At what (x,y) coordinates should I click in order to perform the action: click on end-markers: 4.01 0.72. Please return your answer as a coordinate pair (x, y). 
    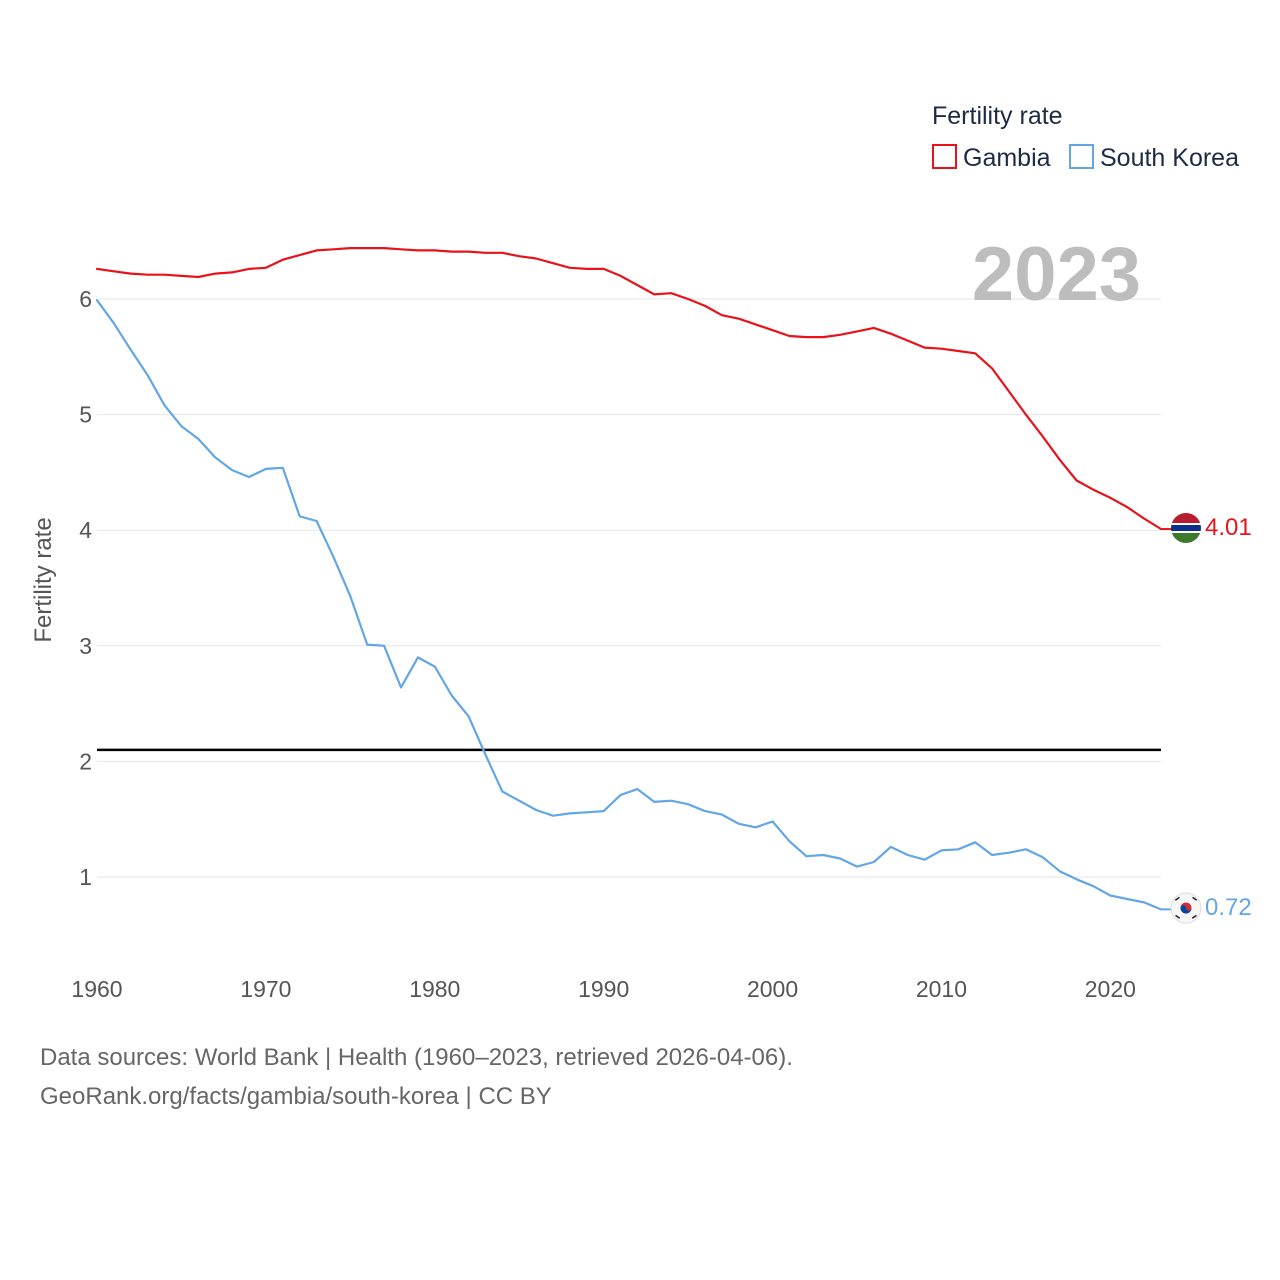
    Looking at the image, I should click on (1211, 718).